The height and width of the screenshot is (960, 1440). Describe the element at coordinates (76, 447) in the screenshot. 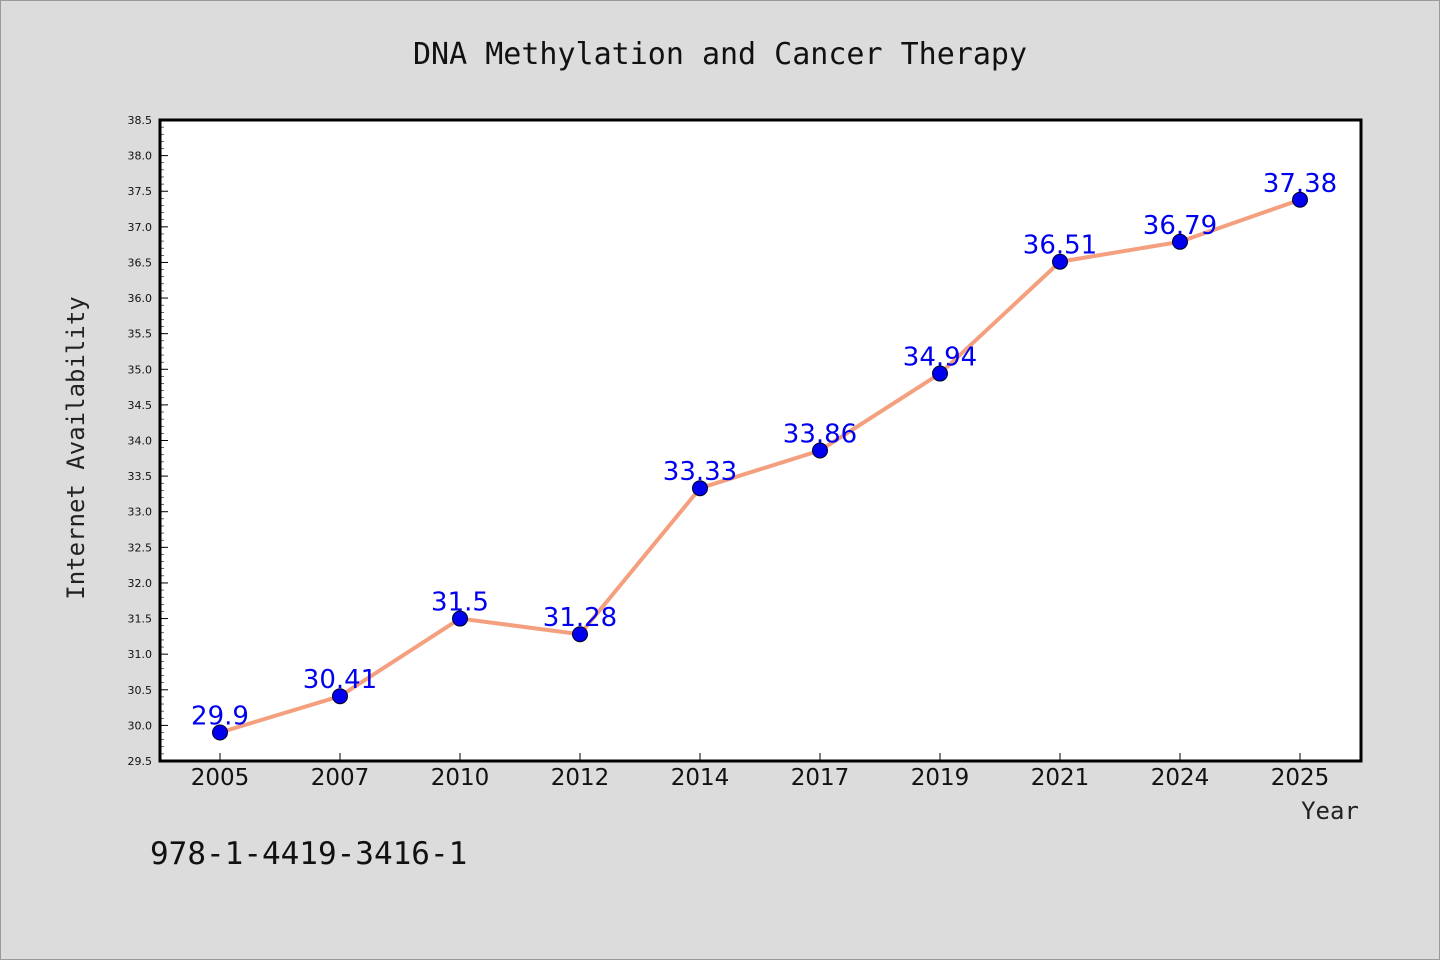

I see `y-axis-label: Internet Availability` at that location.